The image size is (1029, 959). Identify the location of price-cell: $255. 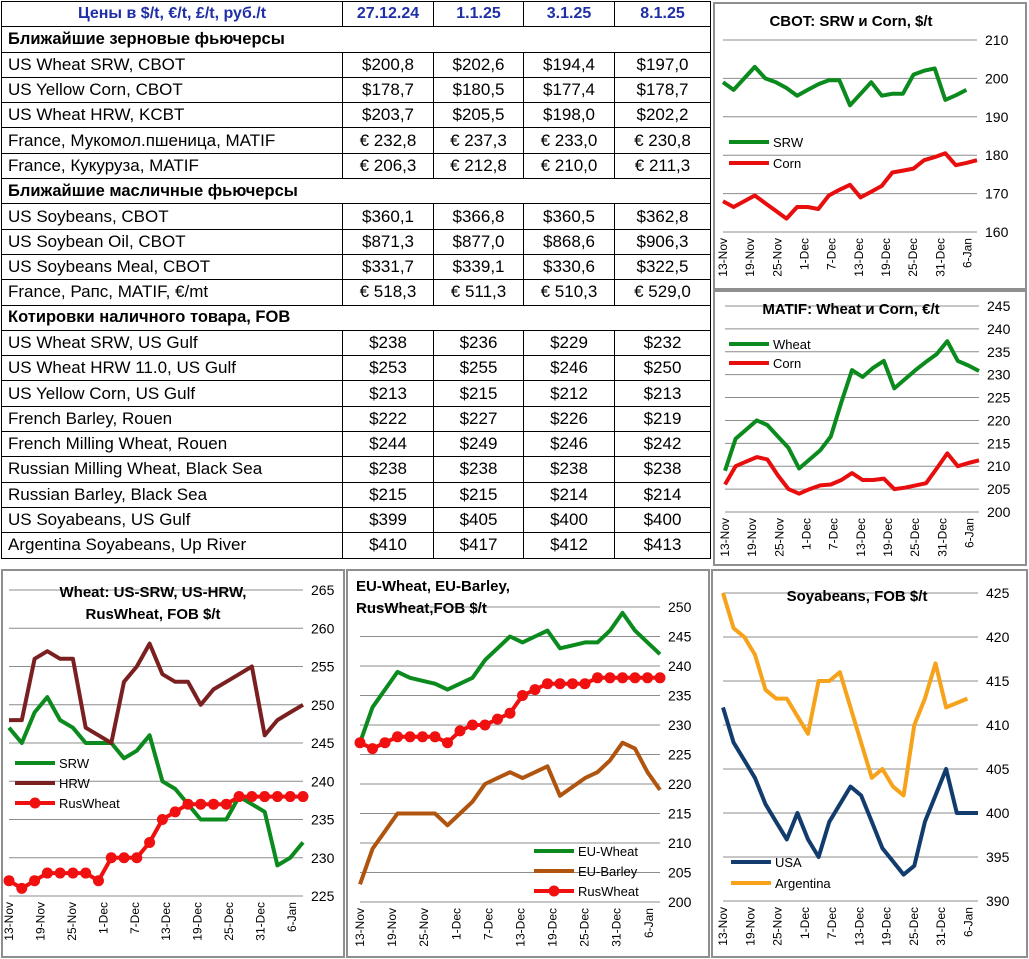
(478, 368).